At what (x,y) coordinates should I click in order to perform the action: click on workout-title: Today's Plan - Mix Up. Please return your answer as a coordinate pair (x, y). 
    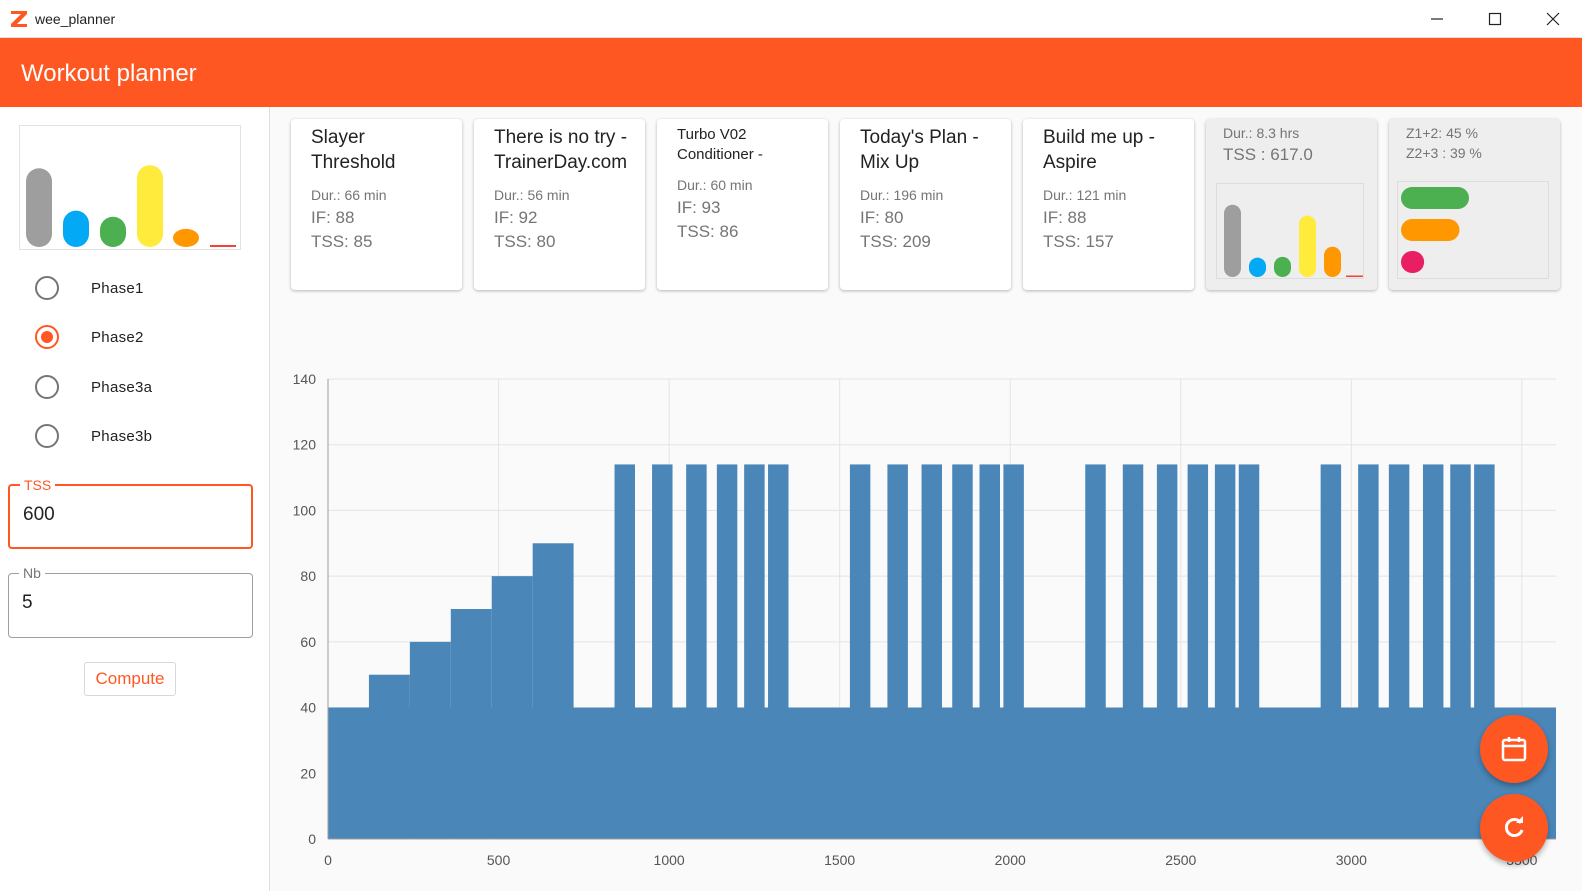
    Looking at the image, I should click on (919, 150).